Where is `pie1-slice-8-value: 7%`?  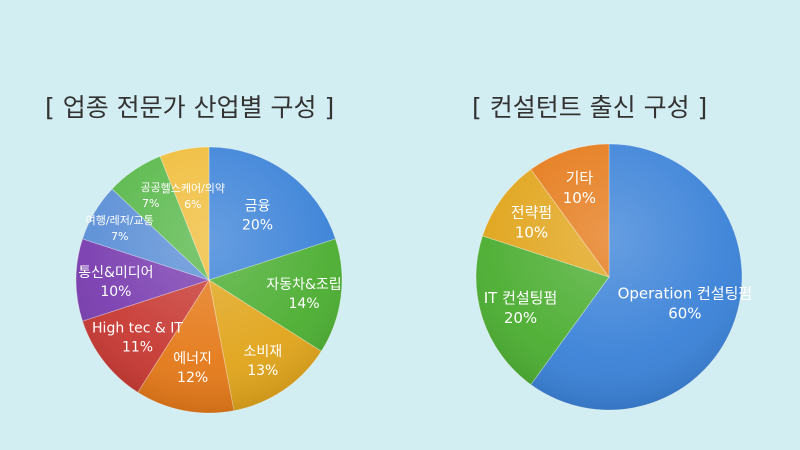
pie1-slice-8-value: 7% is located at coordinates (150, 203).